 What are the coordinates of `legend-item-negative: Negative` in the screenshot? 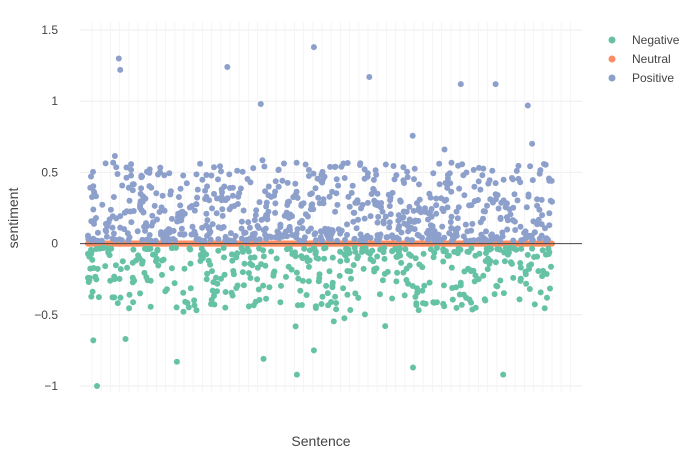 It's located at (644, 40).